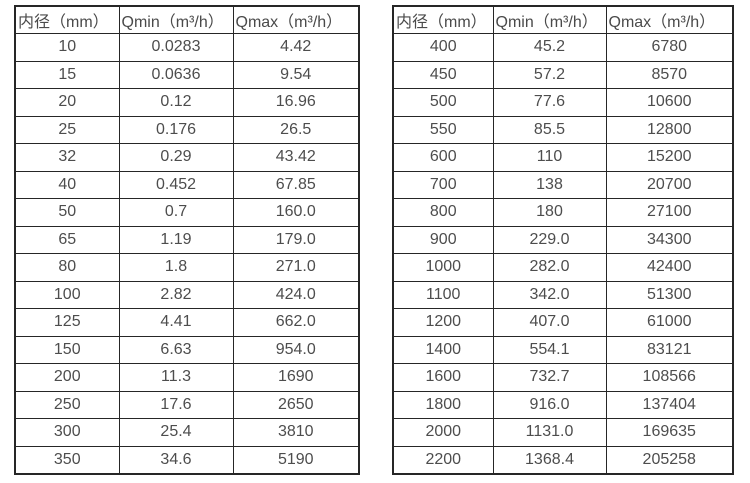 Image resolution: width=750 pixels, height=483 pixels. What do you see at coordinates (187, 377) in the screenshot?
I see `table-row: 200 11.3 1690` at bounding box center [187, 377].